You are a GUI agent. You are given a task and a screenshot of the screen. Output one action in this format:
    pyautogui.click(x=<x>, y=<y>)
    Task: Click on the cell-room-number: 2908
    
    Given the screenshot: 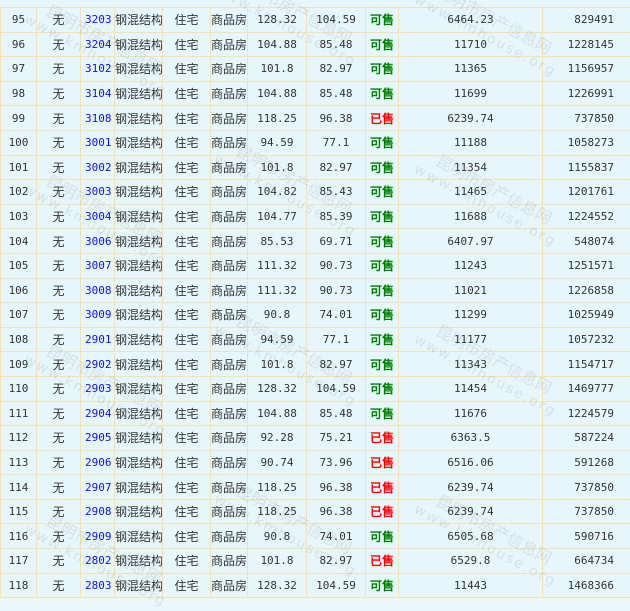 What is the action you would take?
    pyautogui.click(x=98, y=511)
    